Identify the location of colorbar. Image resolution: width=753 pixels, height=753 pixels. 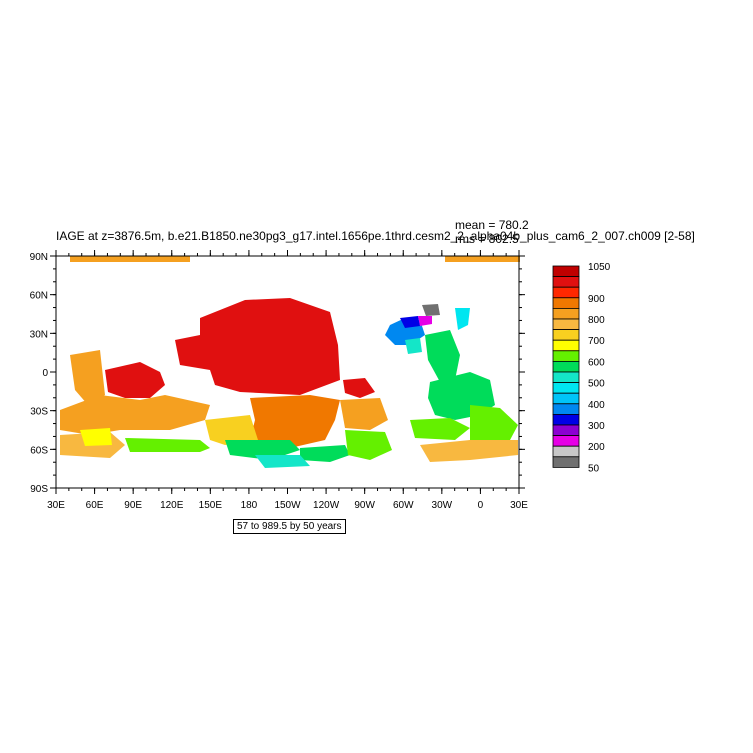
(566, 366).